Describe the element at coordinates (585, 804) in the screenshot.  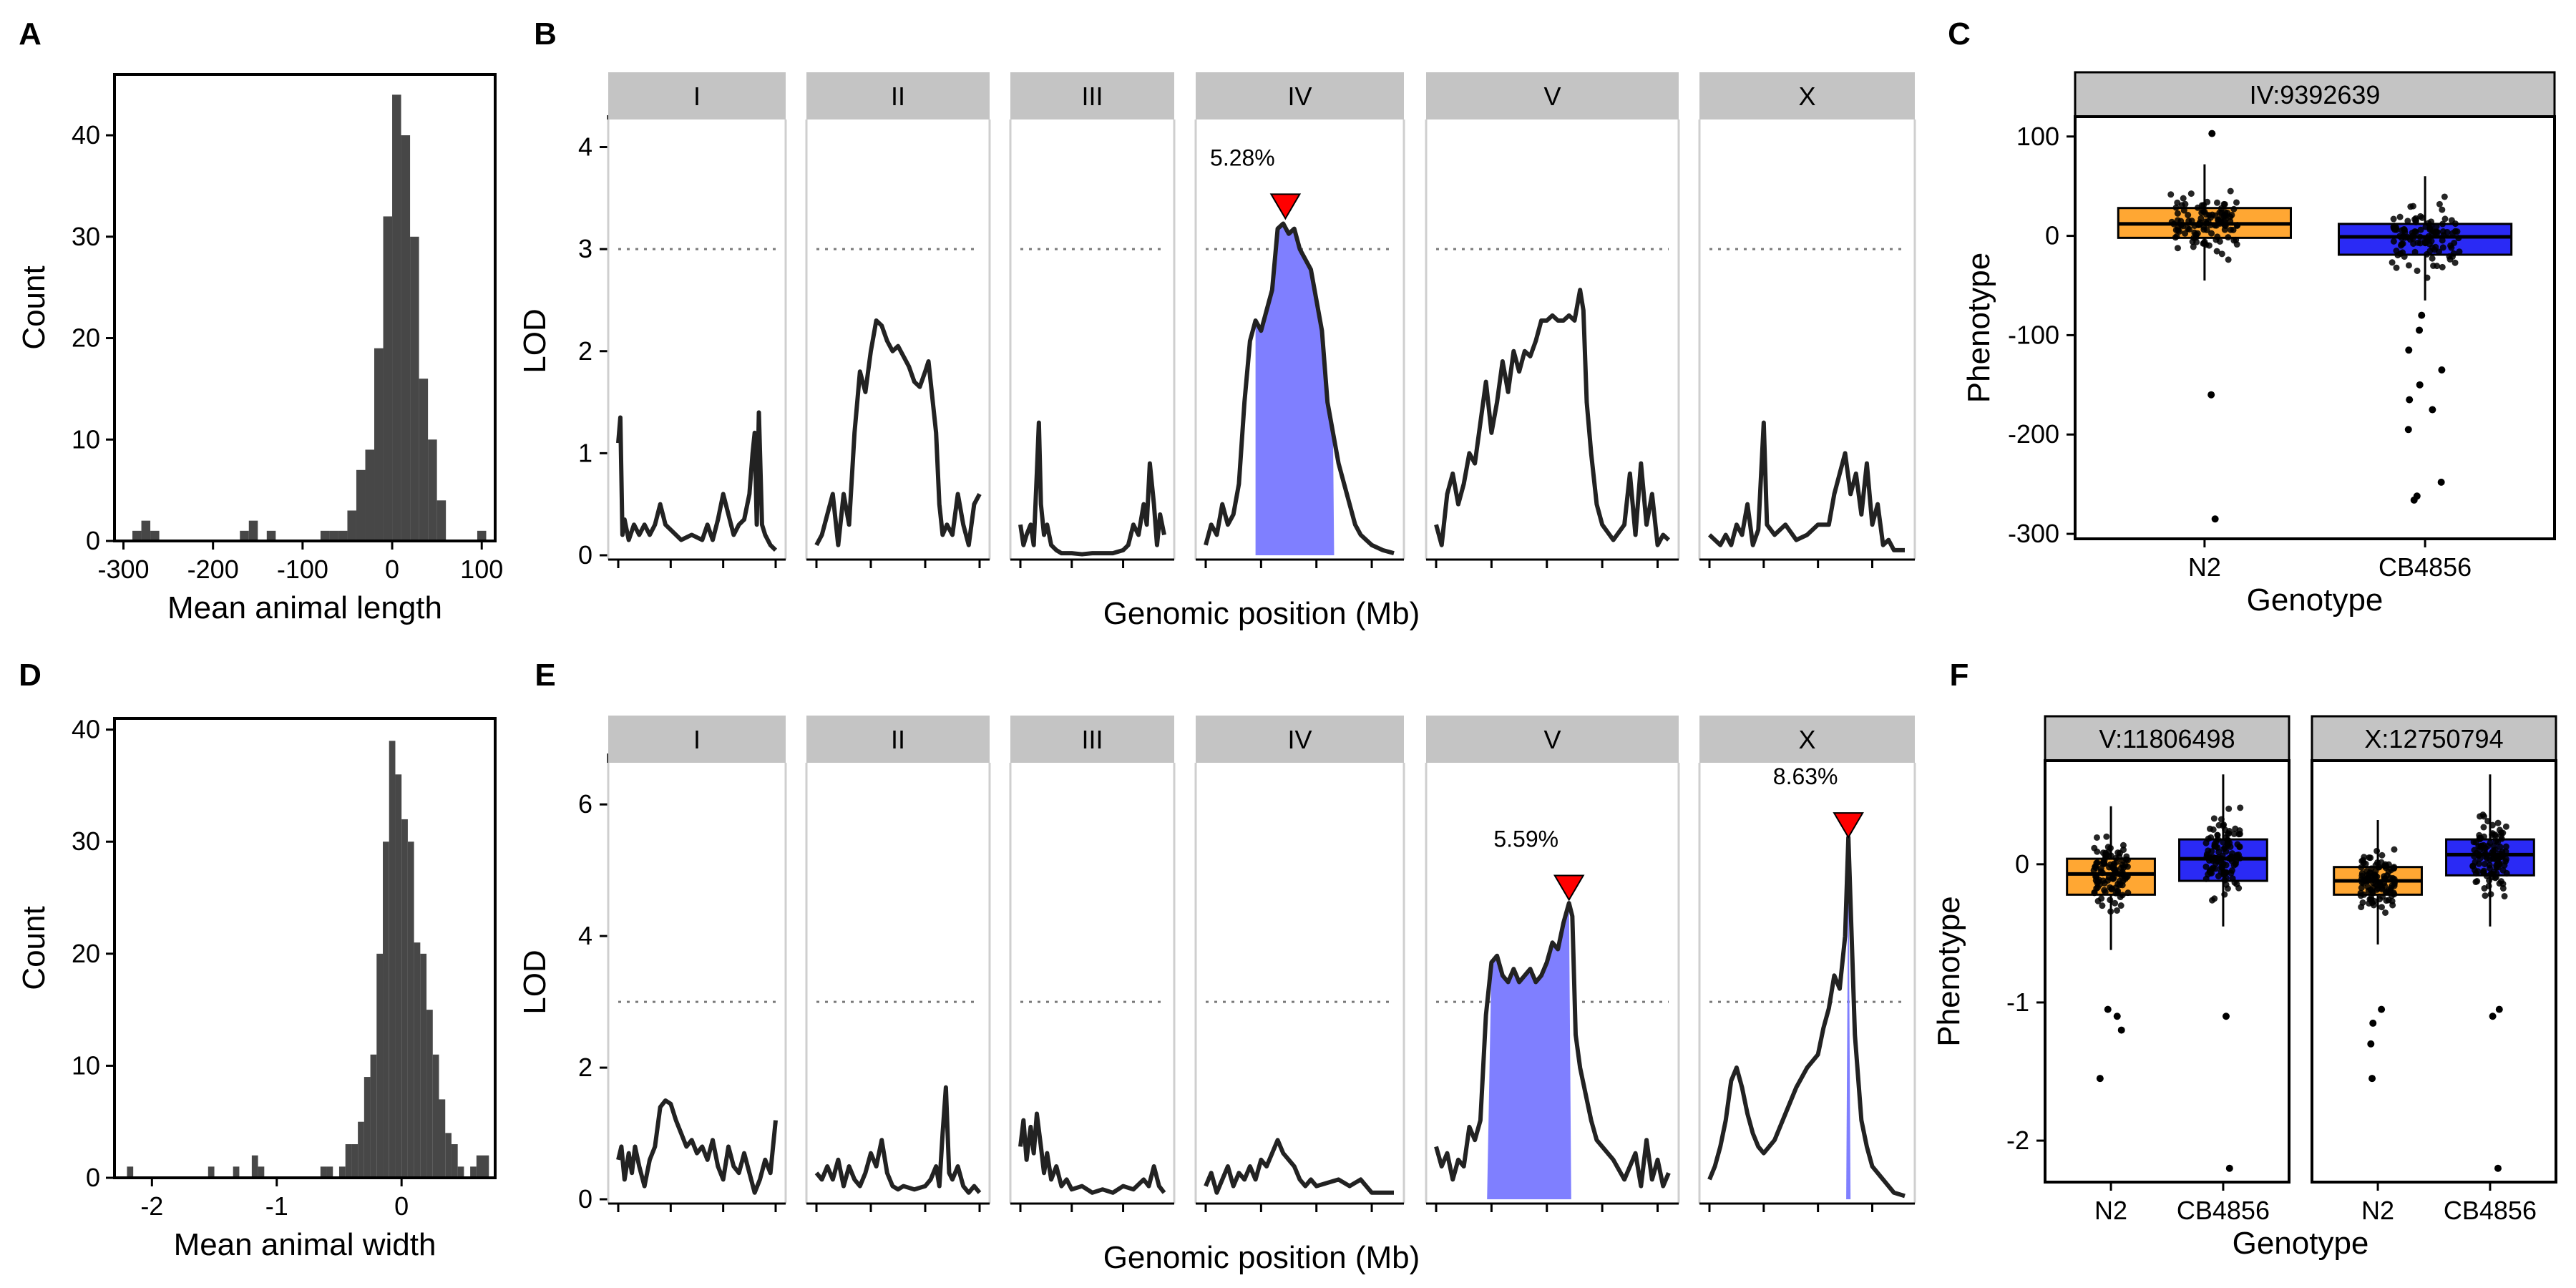
I see `y-tick-label: 6` at that location.